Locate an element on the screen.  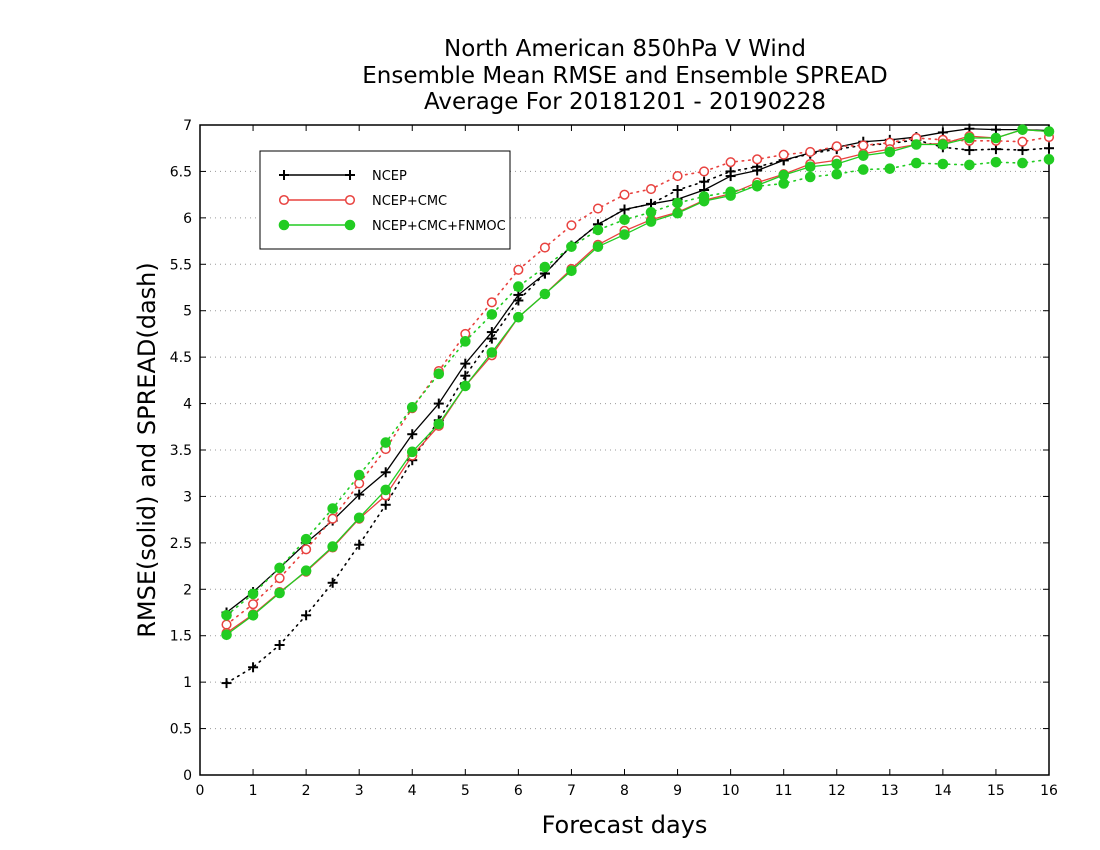
y-tick-label: 1 is located at coordinates (187, 683).